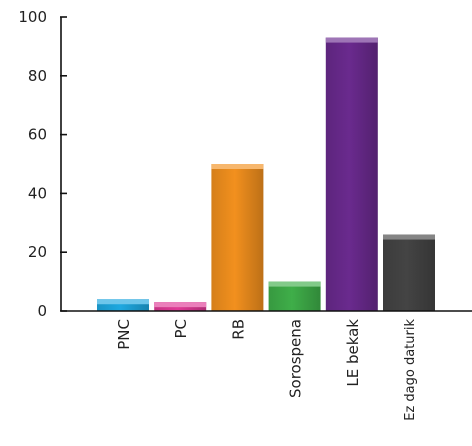 Image resolution: width=472 pixels, height=446 pixels. I want to click on y-tick-label: 40, so click(37, 193).